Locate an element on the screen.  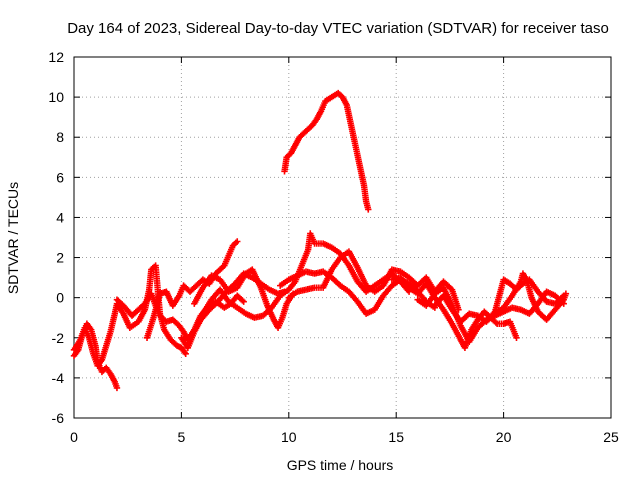
x-tick-label: 15 is located at coordinates (396, 437).